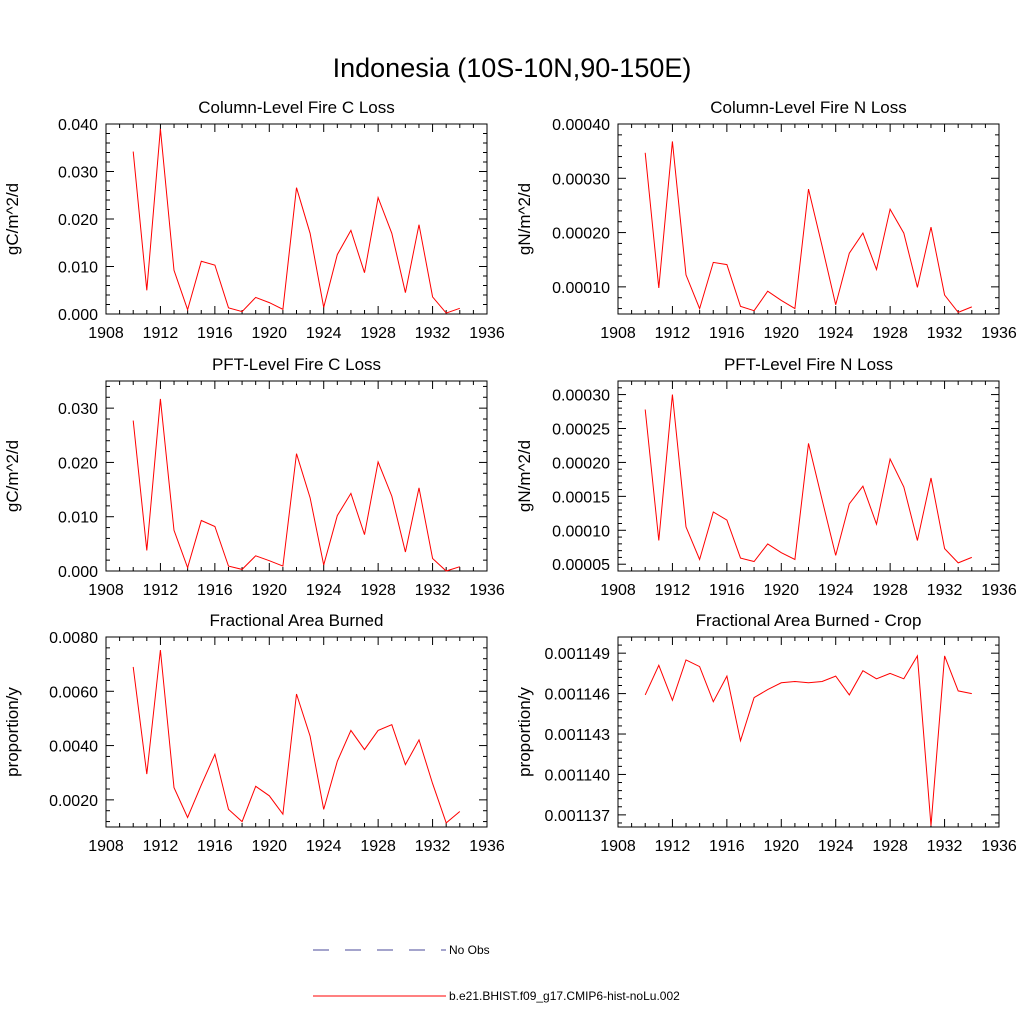 The height and width of the screenshot is (1024, 1024). What do you see at coordinates (808, 364) in the screenshot?
I see `panel-title: PFT-Level Fire N Loss` at bounding box center [808, 364].